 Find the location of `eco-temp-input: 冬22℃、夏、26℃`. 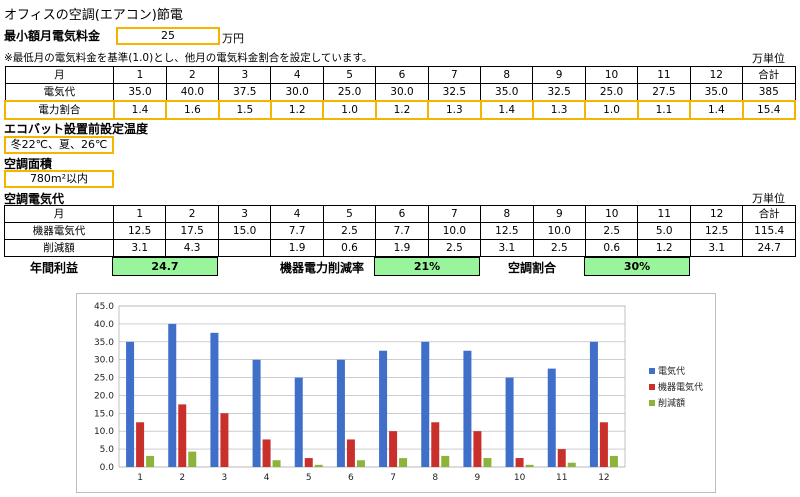

eco-temp-input: 冬22℃、夏、26℃ is located at coordinates (59, 145).